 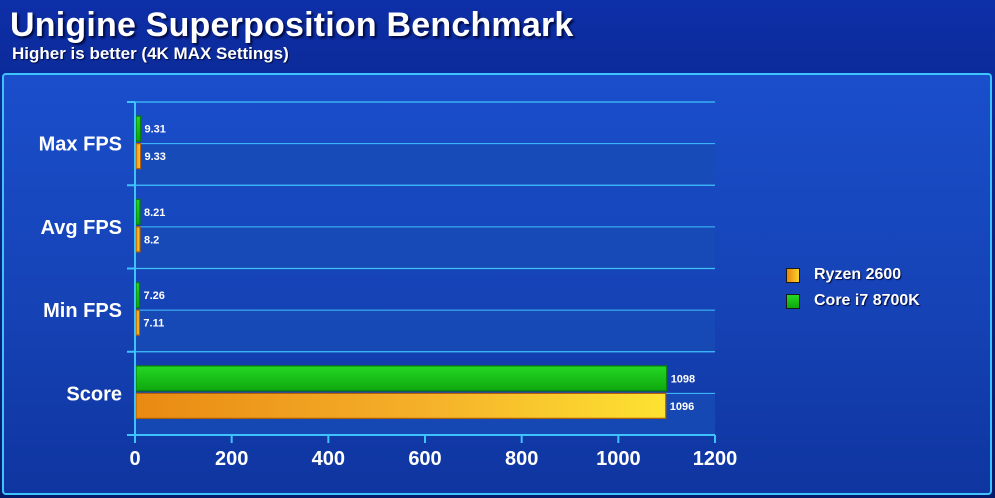 I want to click on legend-item-ryzen: Ryzen 2600, so click(x=853, y=275).